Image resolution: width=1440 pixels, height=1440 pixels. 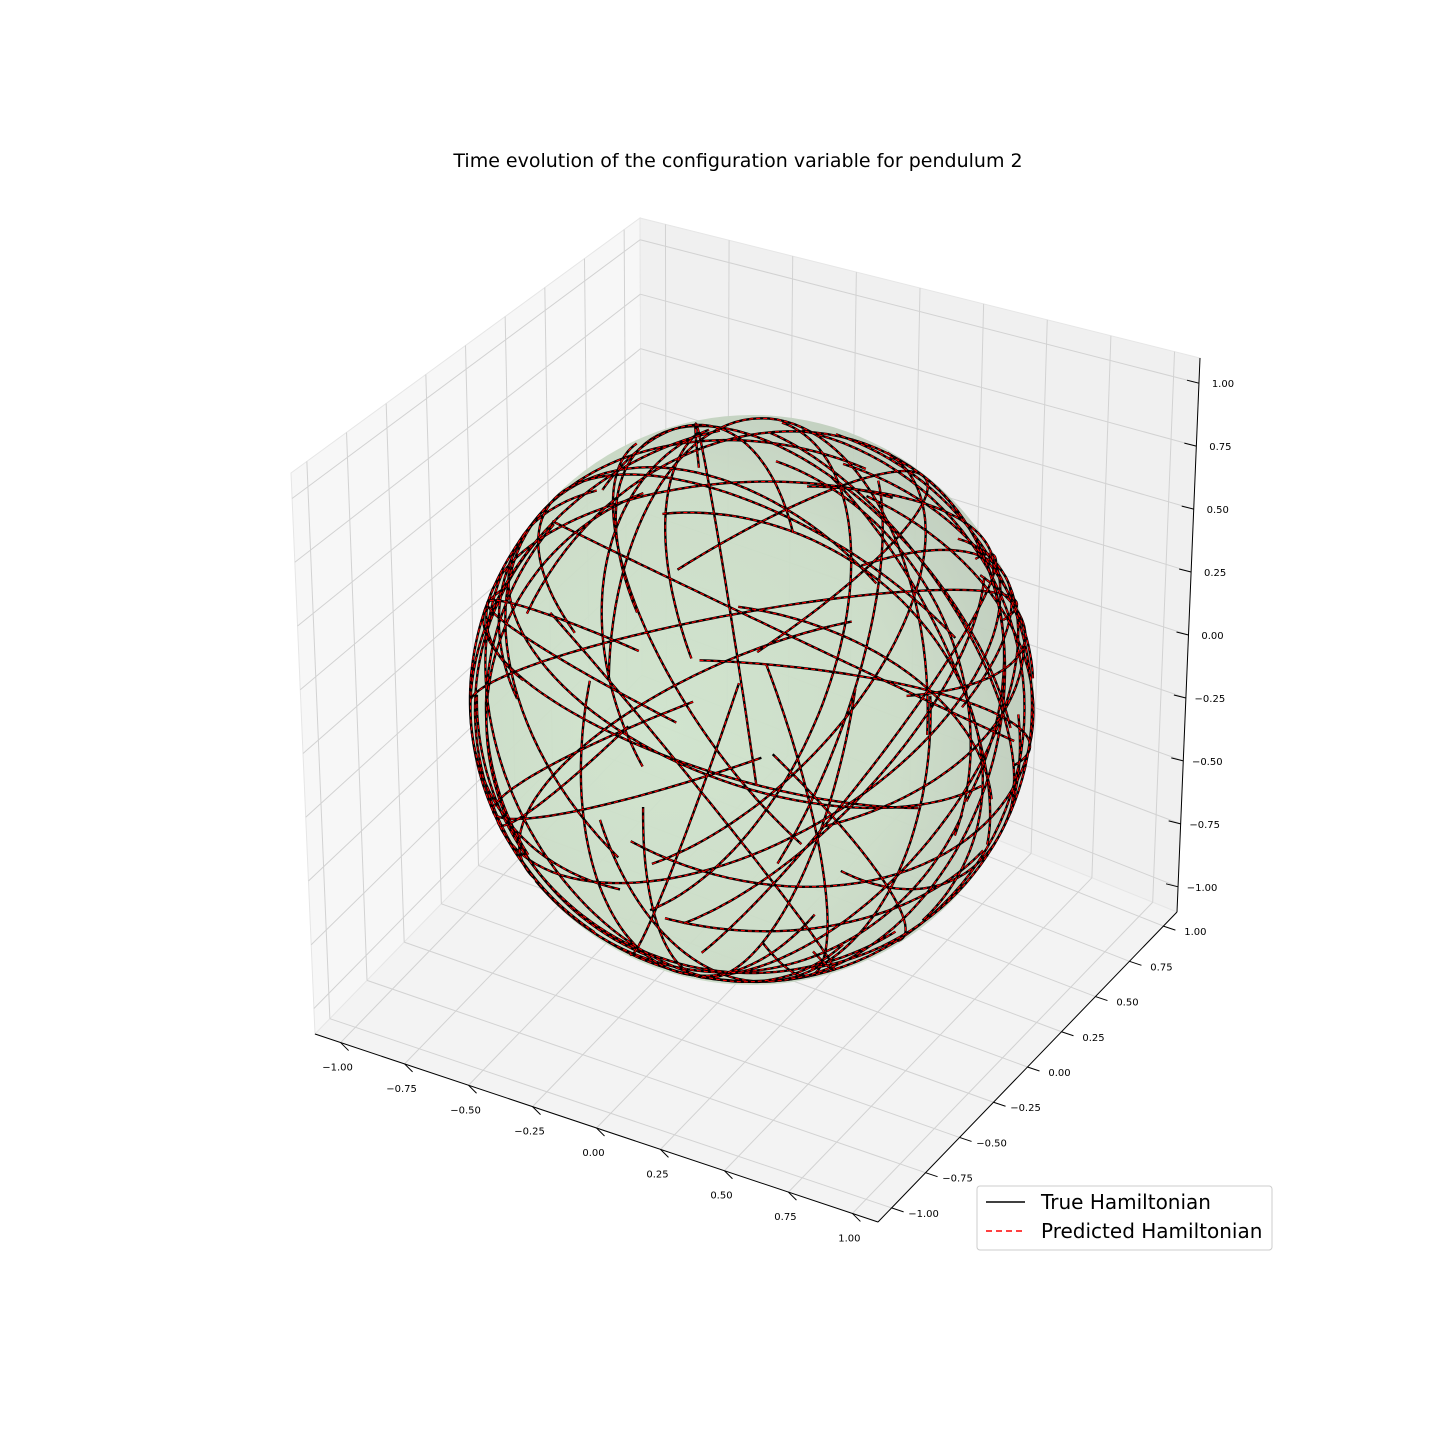 I want to click on x-tick-label: 0.75, so click(x=785, y=1217).